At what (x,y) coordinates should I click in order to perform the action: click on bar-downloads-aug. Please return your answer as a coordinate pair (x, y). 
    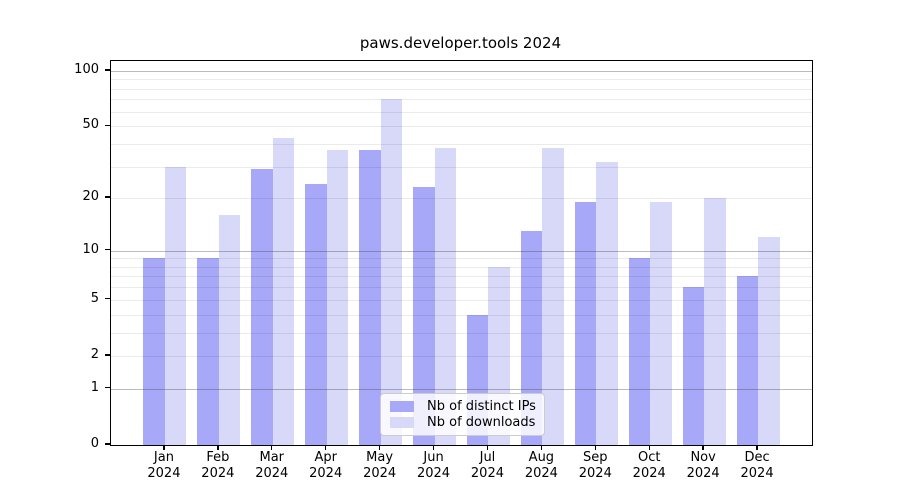
    Looking at the image, I should click on (553, 296).